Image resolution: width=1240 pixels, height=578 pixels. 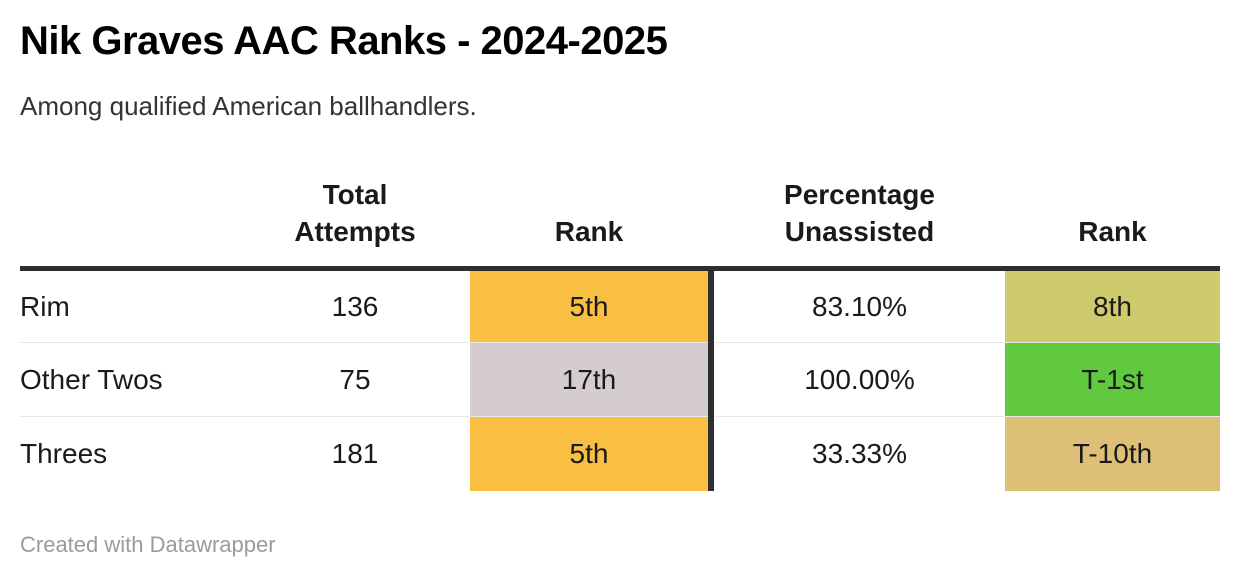 What do you see at coordinates (248, 106) in the screenshot?
I see `page-subtitle: Among qualified American ballhandlers.` at bounding box center [248, 106].